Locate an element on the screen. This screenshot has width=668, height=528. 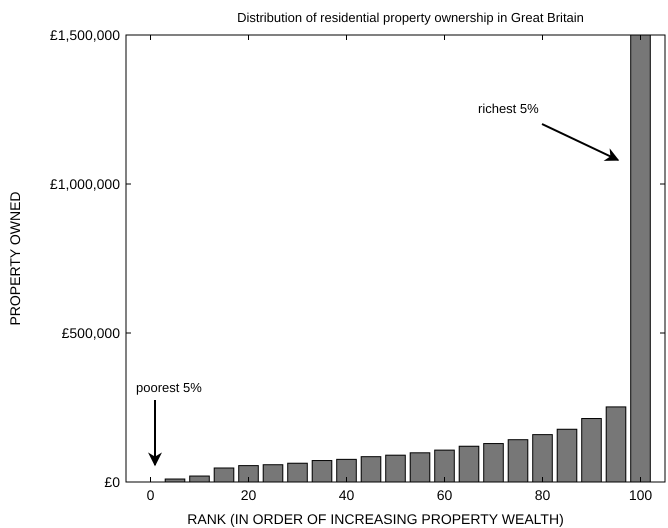
chart-title: Distribution of residential property ownership in Great Britain is located at coordinates (410, 17).